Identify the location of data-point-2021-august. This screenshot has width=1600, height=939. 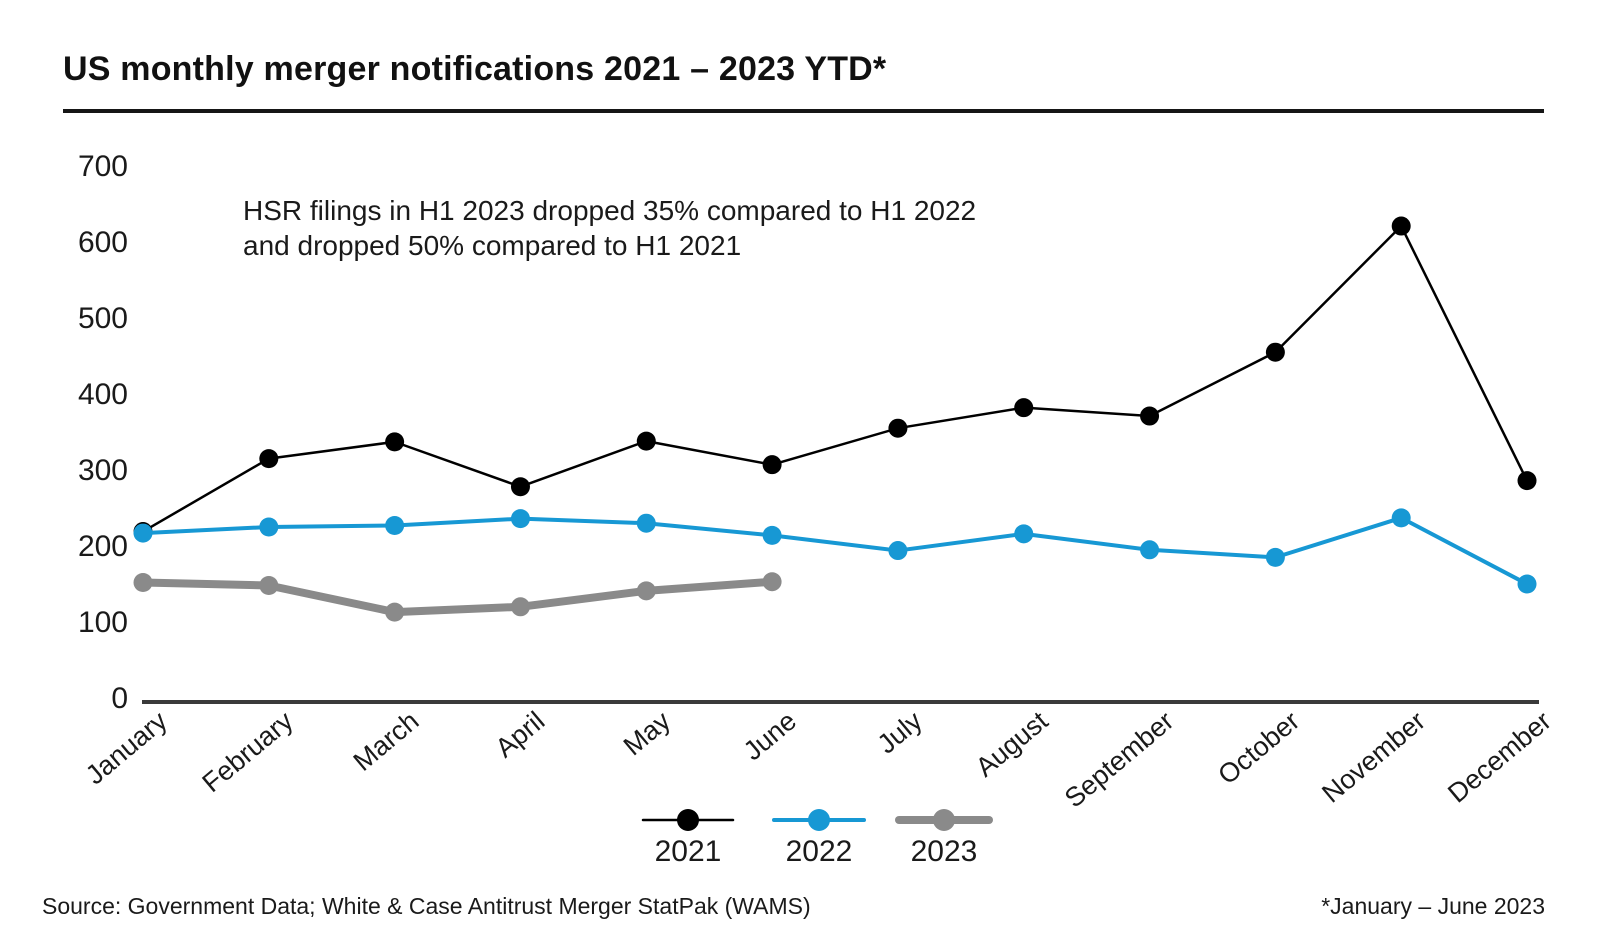
(1024, 408).